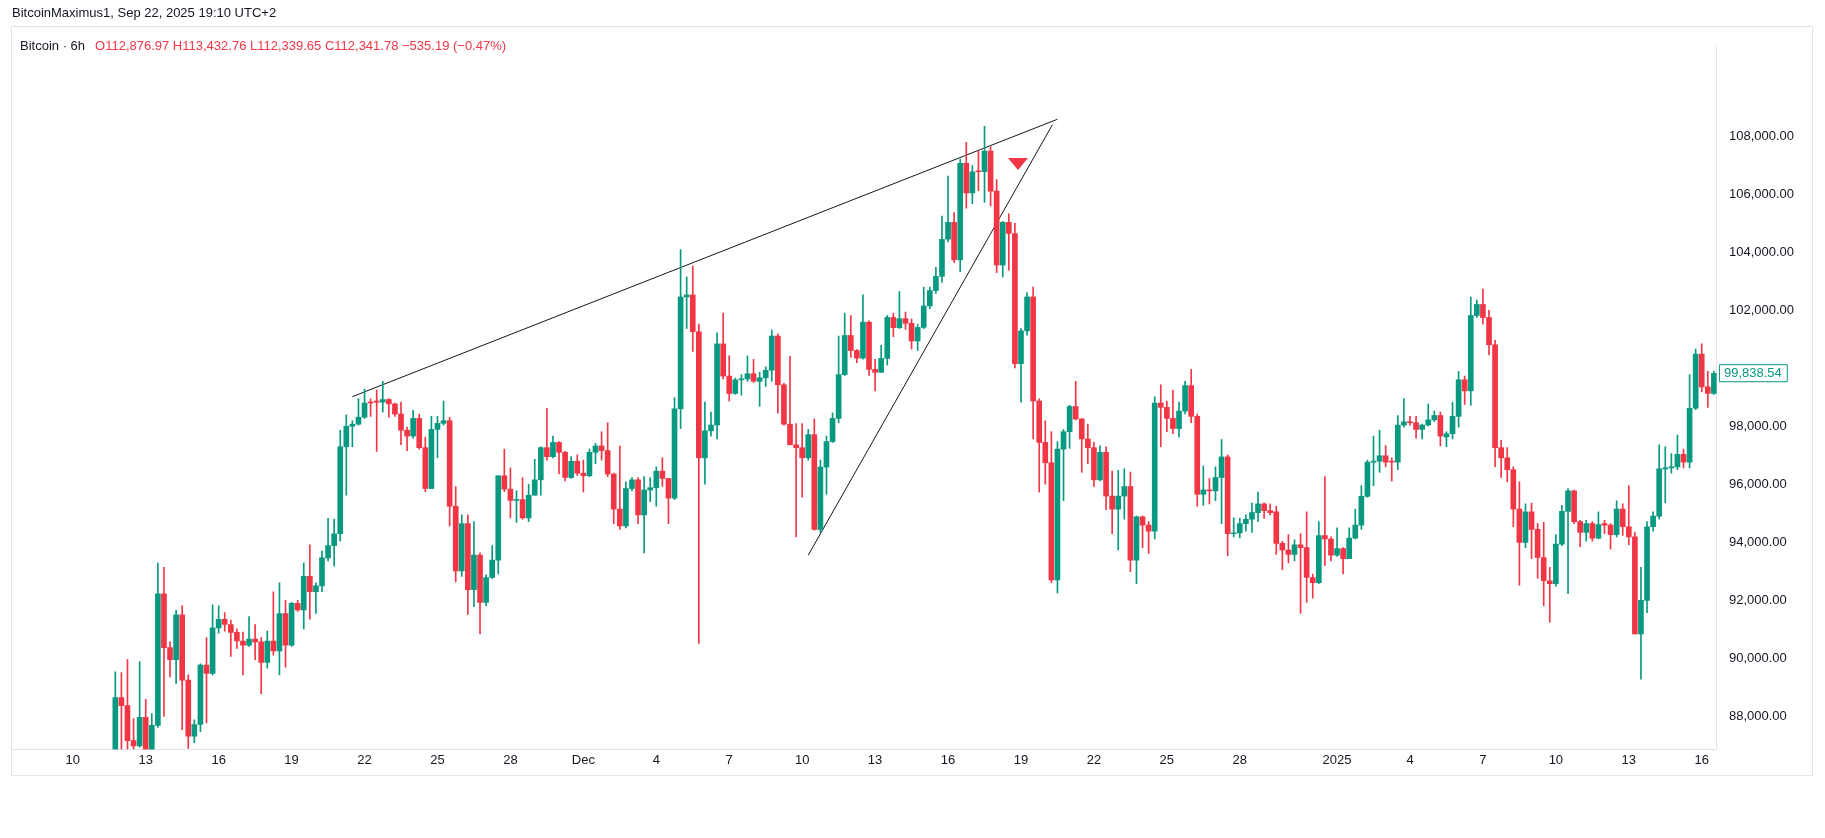 This screenshot has width=1825, height=838. What do you see at coordinates (1761, 310) in the screenshot?
I see `y-tick-label: 102,000.00` at bounding box center [1761, 310].